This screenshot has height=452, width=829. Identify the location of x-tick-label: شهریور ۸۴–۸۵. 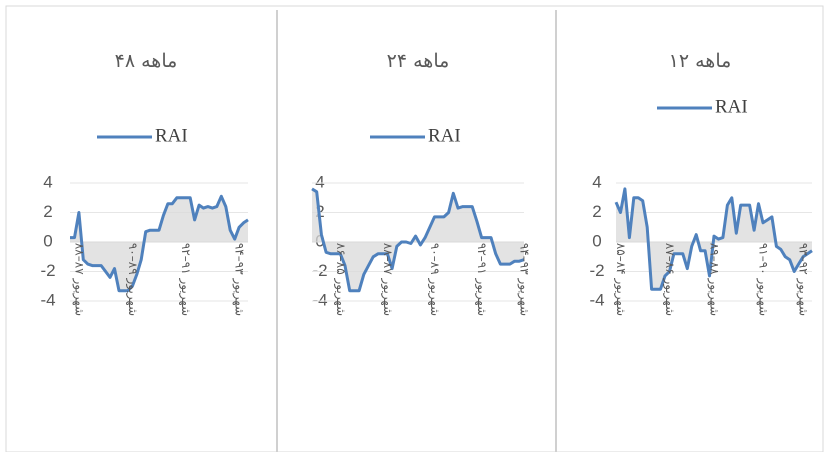
(620, 279).